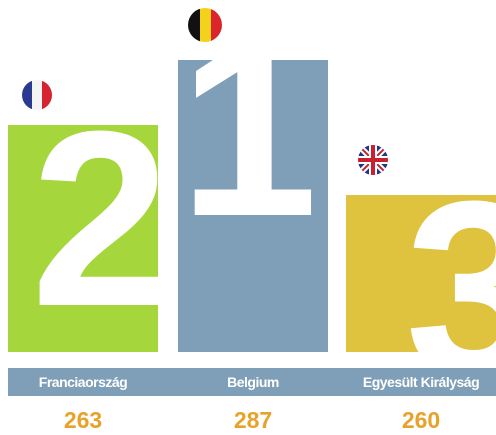 The width and height of the screenshot is (496, 435). What do you see at coordinates (421, 273) in the screenshot?
I see `podium-block` at bounding box center [421, 273].